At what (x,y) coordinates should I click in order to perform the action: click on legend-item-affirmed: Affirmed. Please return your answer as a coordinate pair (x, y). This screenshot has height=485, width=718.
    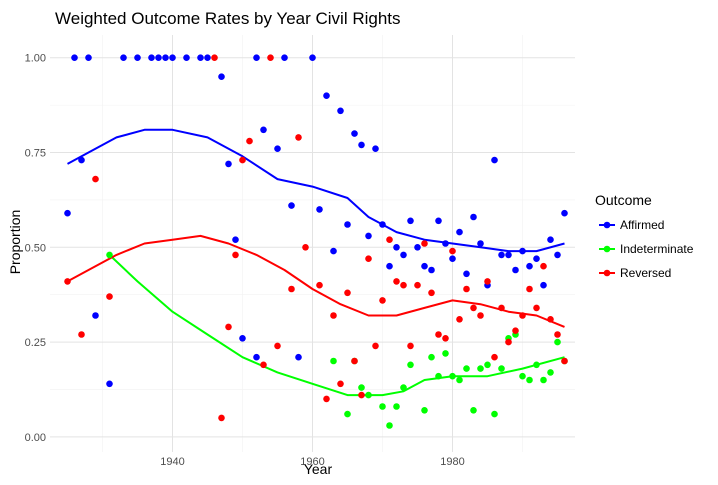
    Looking at the image, I should click on (631, 225).